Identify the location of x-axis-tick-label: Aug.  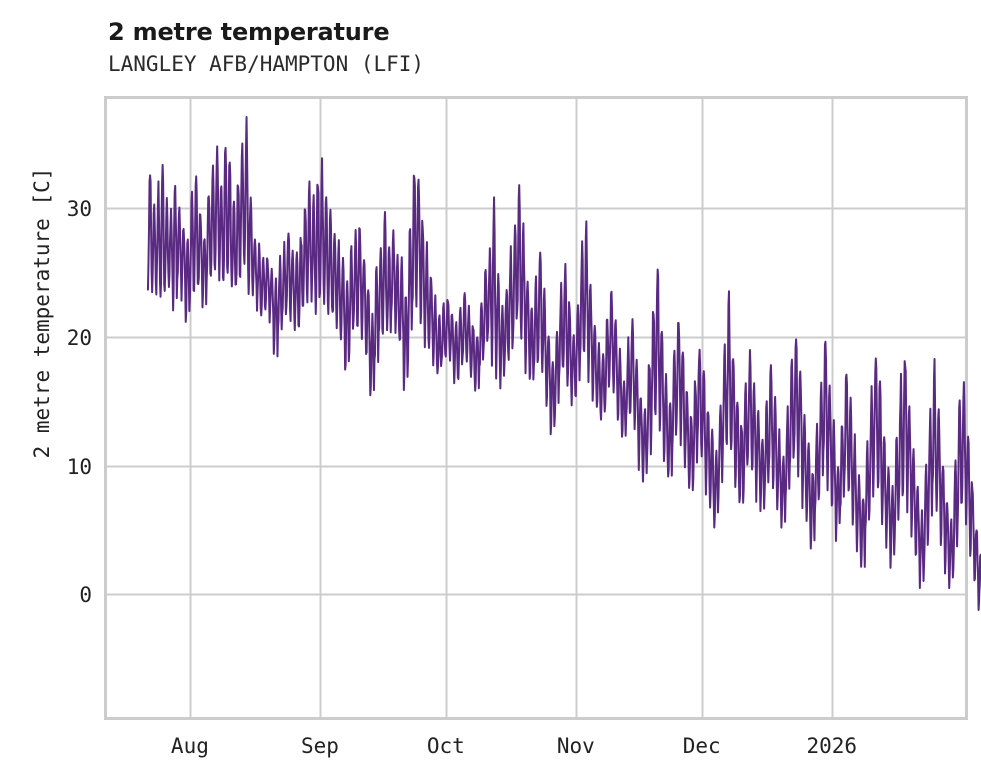
(189, 746).